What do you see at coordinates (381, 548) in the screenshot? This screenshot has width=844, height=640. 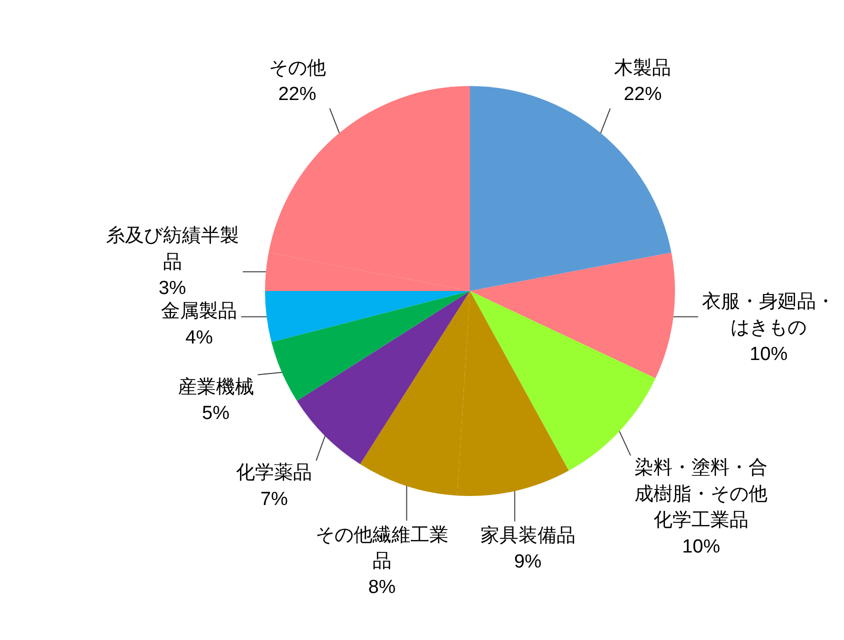 I see `slice-label: その他繊維工業品` at bounding box center [381, 548].